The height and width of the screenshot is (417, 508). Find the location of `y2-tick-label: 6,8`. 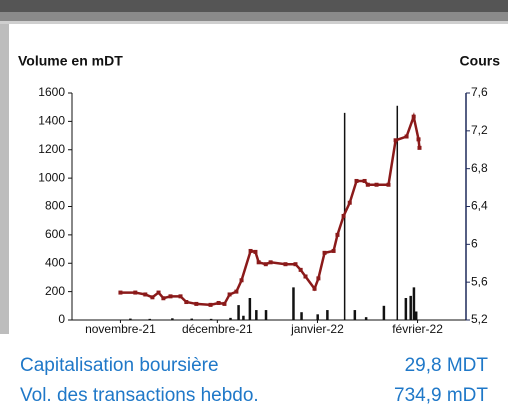

y2-tick-label: 6,8 is located at coordinates (479, 168).